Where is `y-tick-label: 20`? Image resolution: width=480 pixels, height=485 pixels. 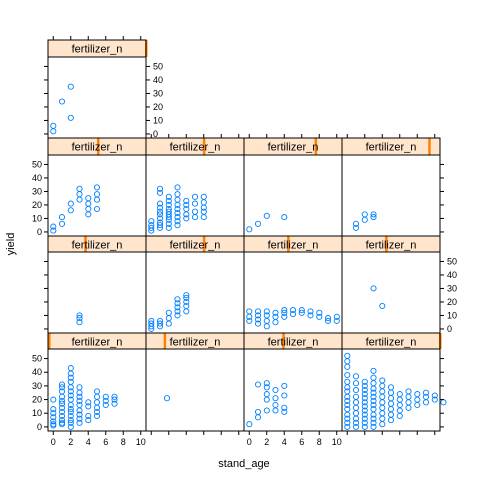 y-tick-label: 20 is located at coordinates (452, 302).